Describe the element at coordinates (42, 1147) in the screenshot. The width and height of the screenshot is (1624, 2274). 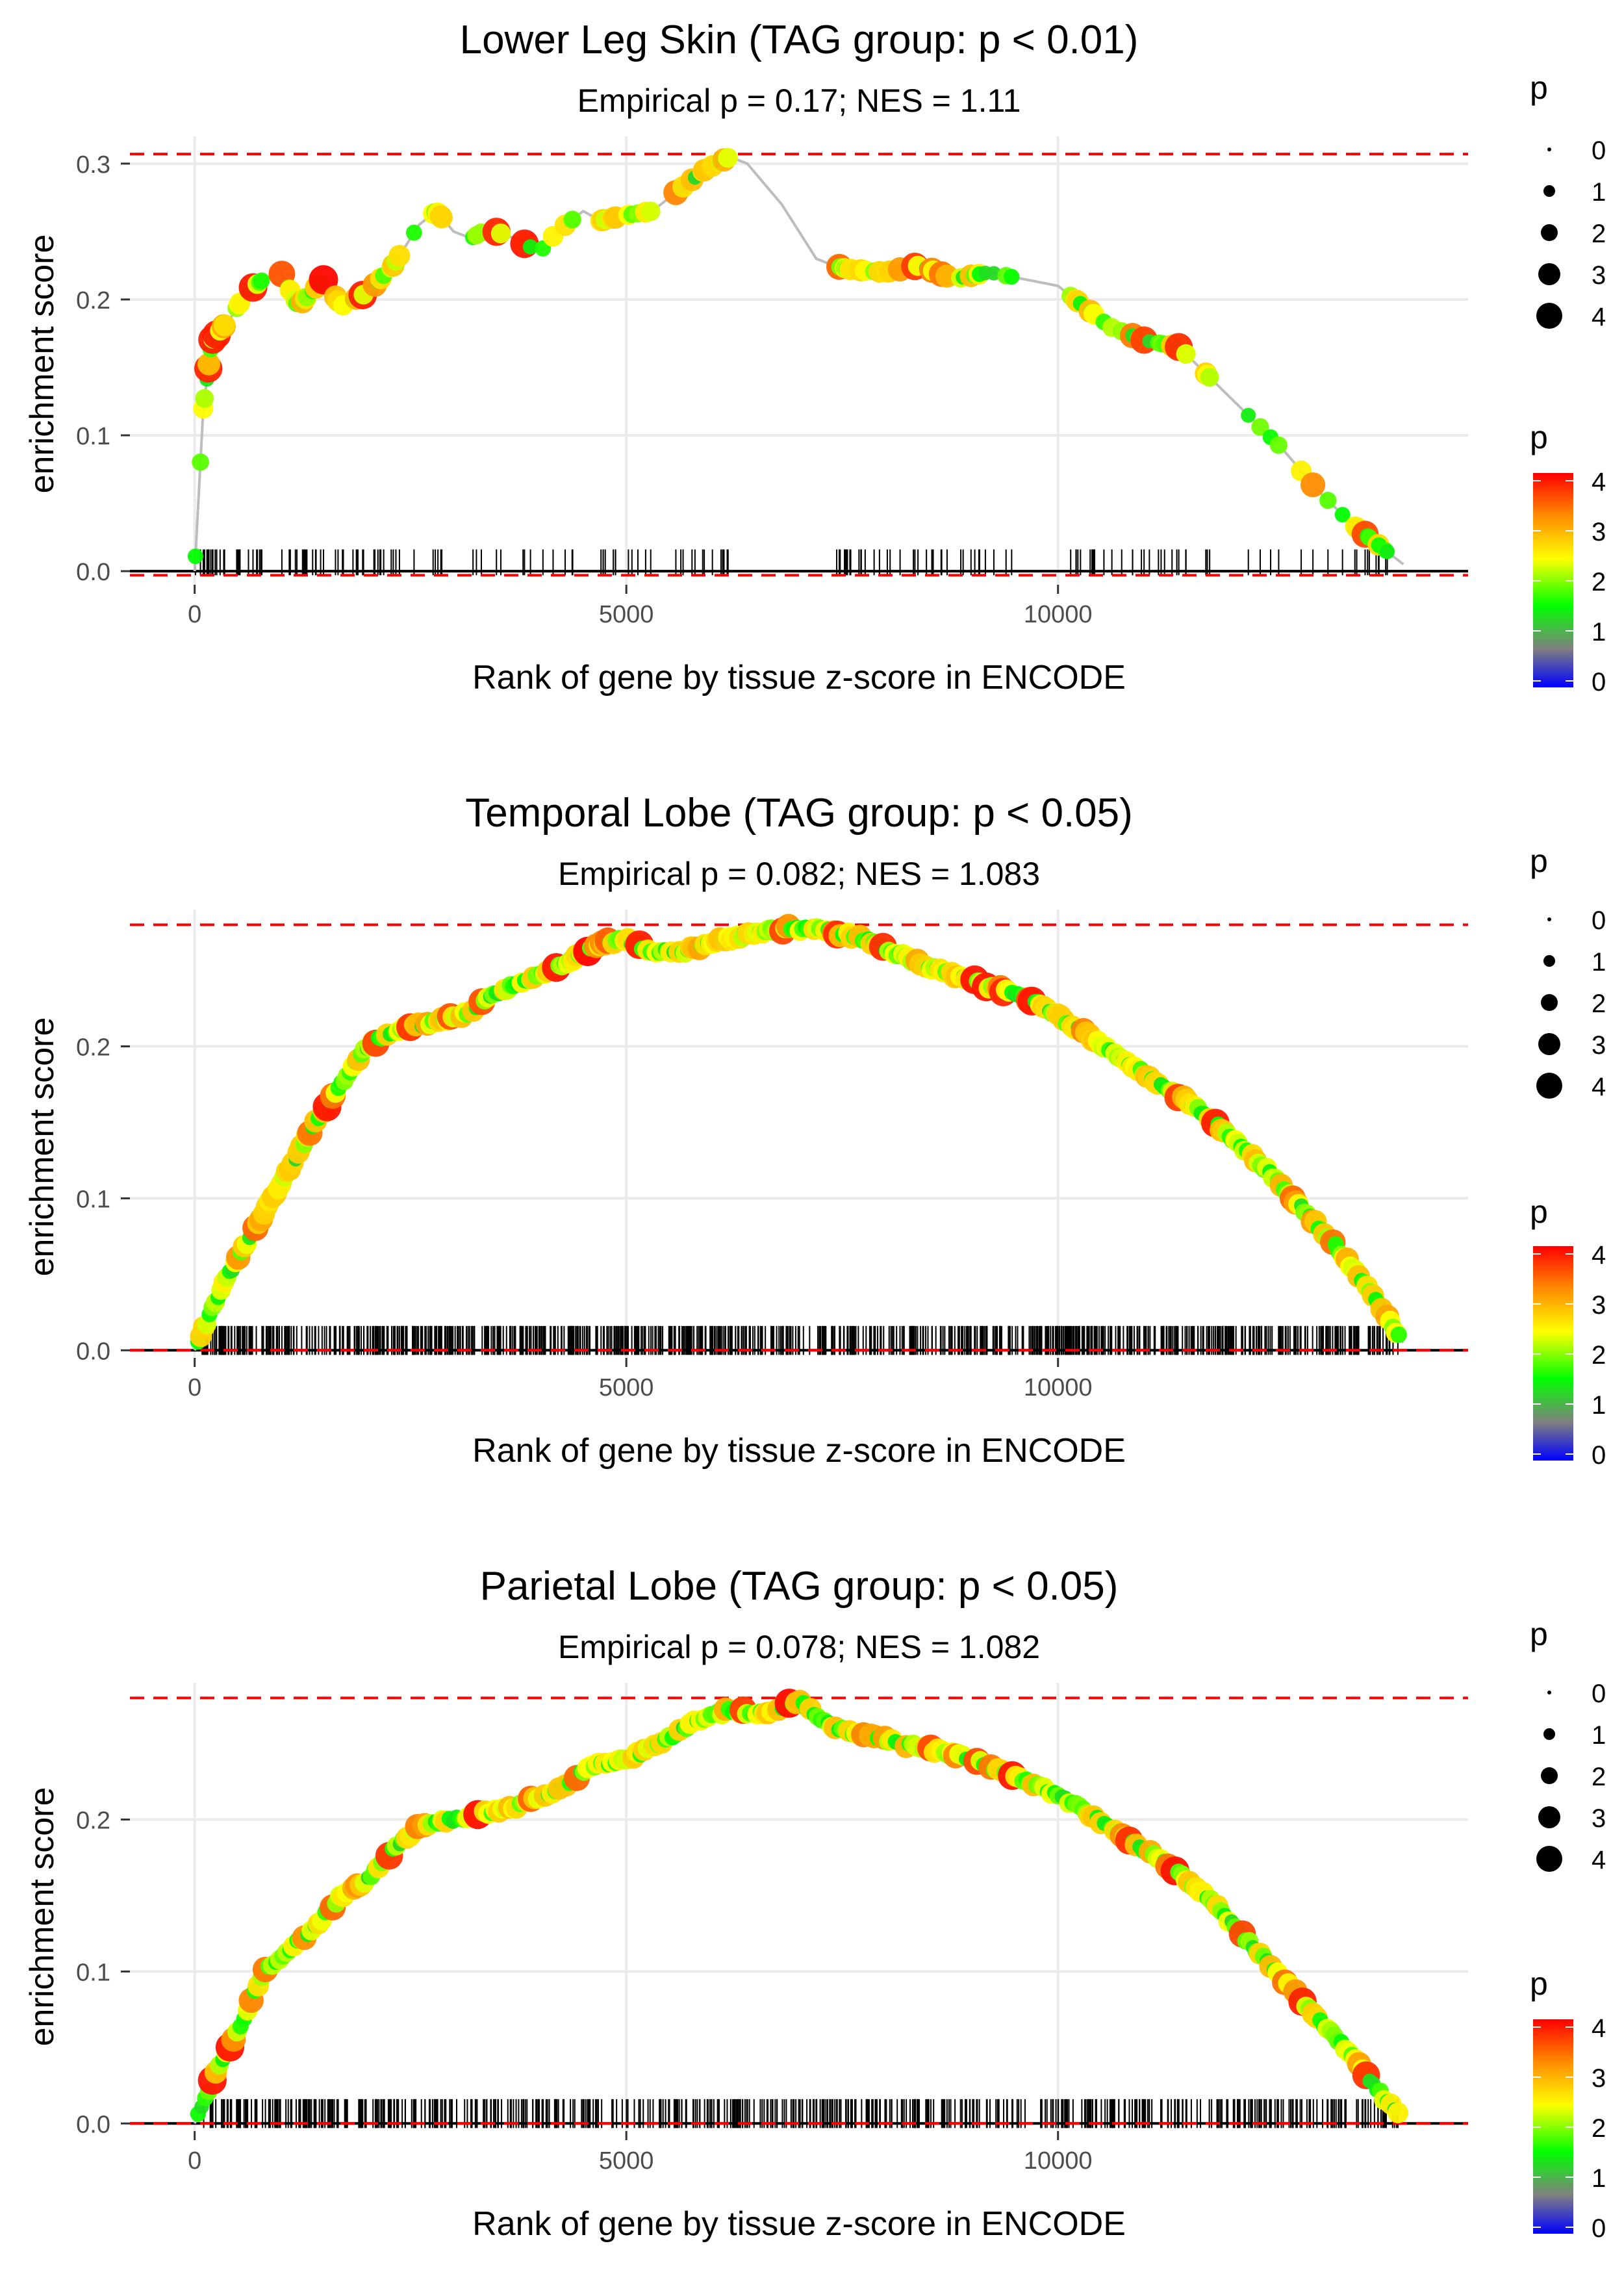
I see `panel-2-ylabel: enrichment score` at that location.